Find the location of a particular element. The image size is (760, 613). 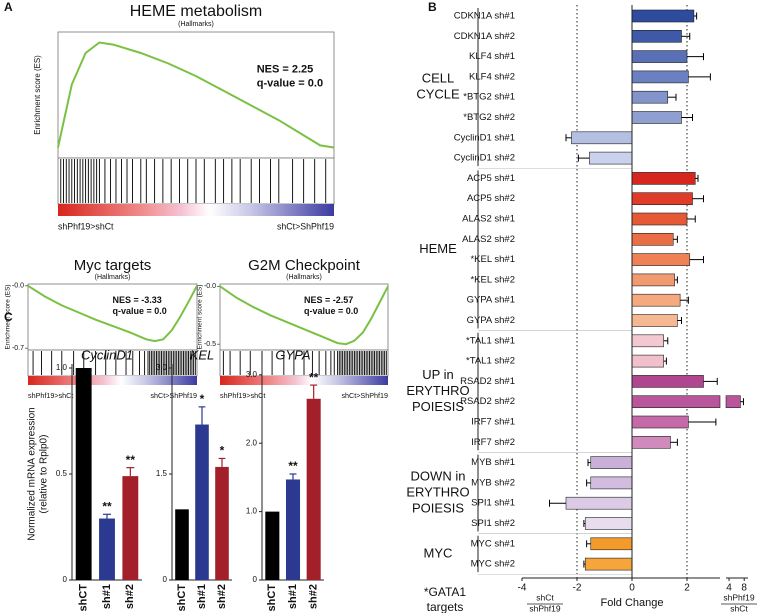

row-label: *TAL1 sh#1 is located at coordinates (490, 340).